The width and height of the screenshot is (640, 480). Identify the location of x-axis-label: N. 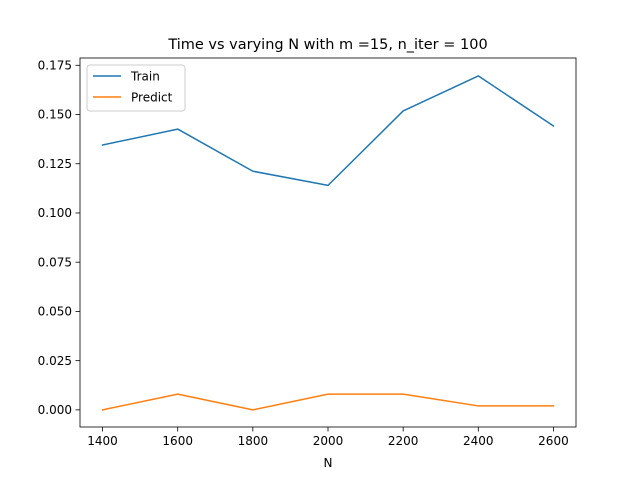
(328, 463).